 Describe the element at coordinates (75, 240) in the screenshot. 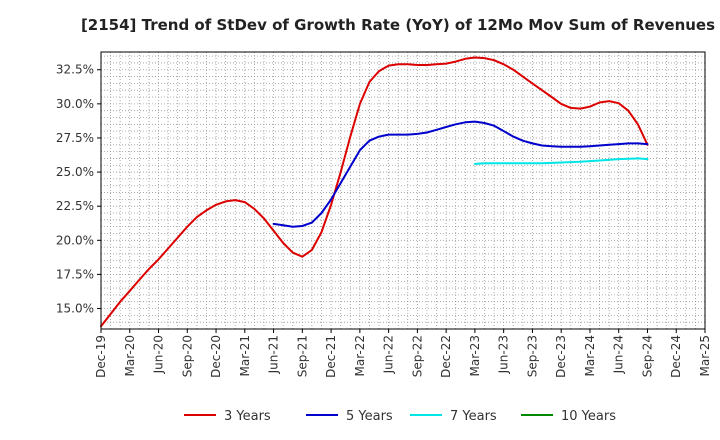

I see `y-tick-label: 20.0%` at that location.